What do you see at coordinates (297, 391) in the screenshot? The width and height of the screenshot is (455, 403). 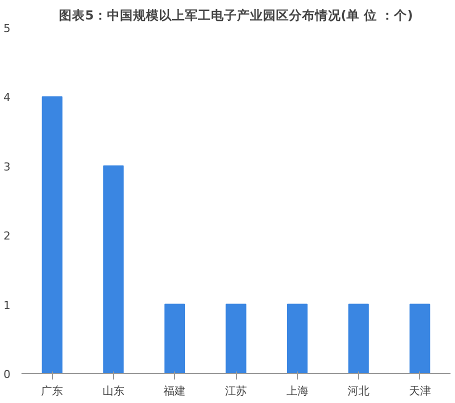 I see `x-tick-label: 上海` at bounding box center [297, 391].